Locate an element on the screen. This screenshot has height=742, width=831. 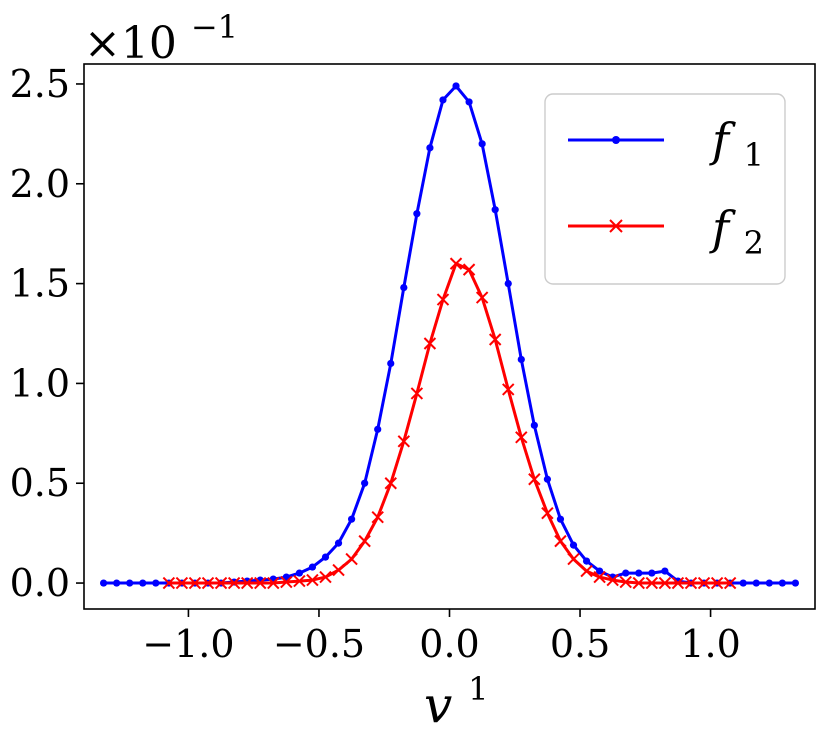
x-tick-label: 0.0 is located at coordinates (449, 644).